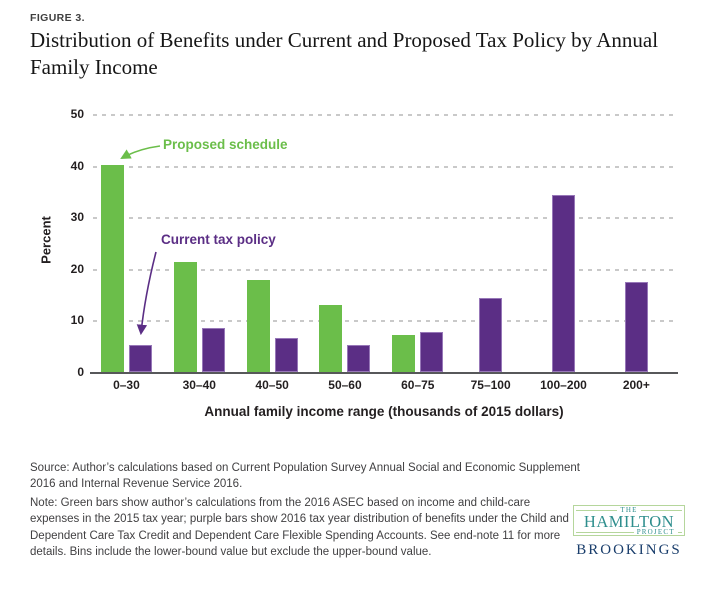 Image resolution: width=720 pixels, height=591 pixels. I want to click on logo-brookings: BROOKINGS, so click(629, 550).